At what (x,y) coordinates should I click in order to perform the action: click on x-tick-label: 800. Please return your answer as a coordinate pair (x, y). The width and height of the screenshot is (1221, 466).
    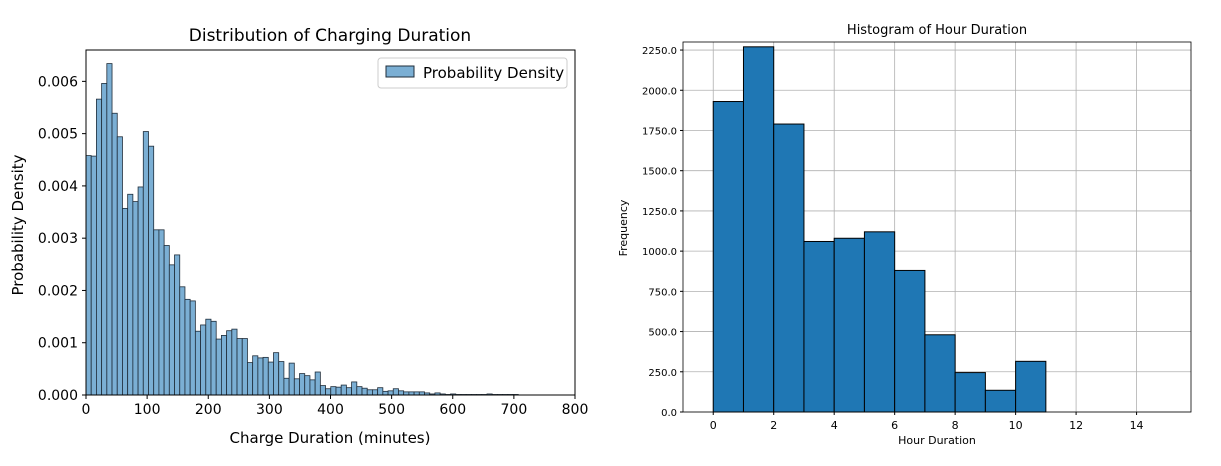
    Looking at the image, I should click on (575, 410).